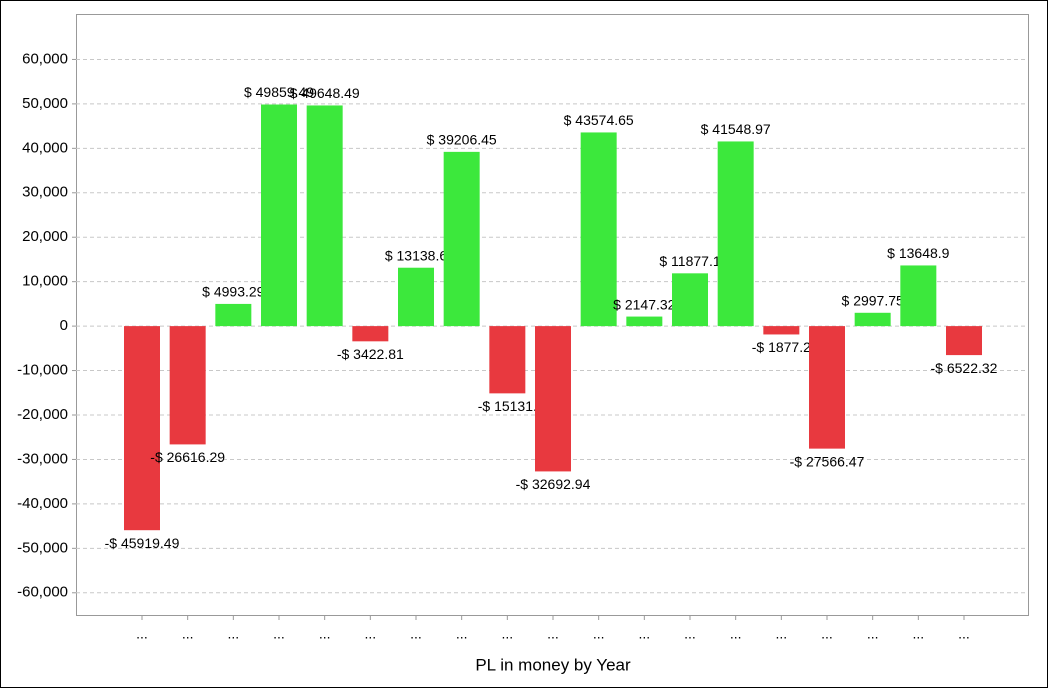 Image resolution: width=1048 pixels, height=688 pixels. What do you see at coordinates (42, 370) in the screenshot?
I see `y-tick-label: -10,000` at bounding box center [42, 370].